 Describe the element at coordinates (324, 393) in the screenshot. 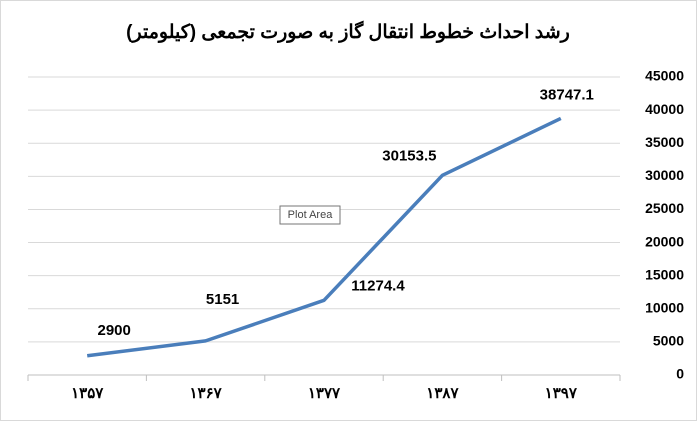

I see `x-tick-label: ۱۳۷۷` at that location.